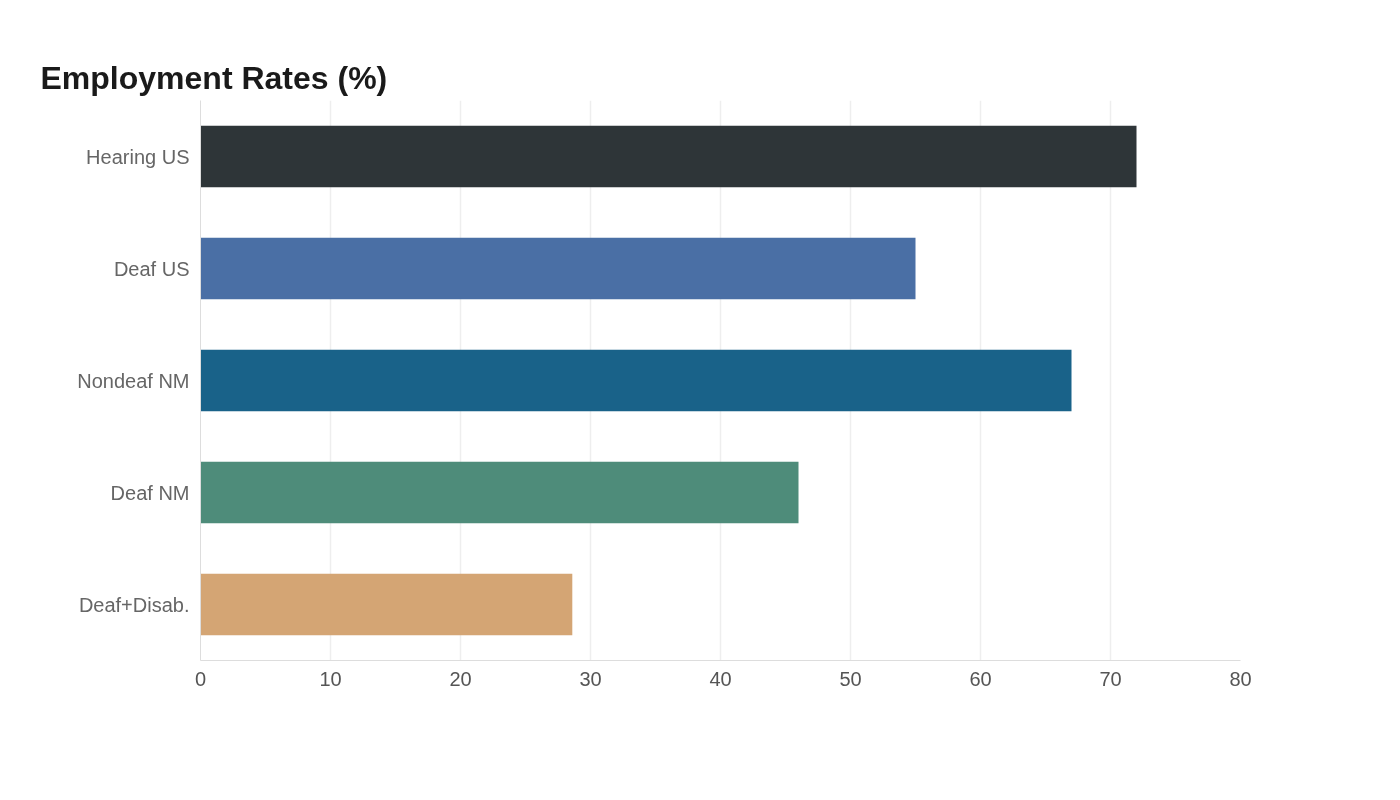  I want to click on x-tick-label: 50, so click(850, 678).